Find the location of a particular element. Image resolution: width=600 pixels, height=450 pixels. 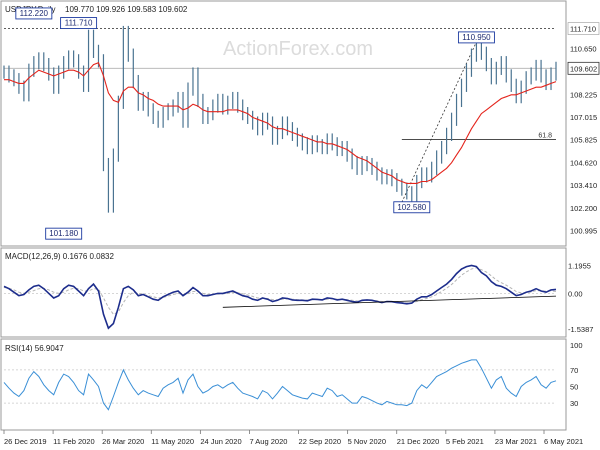

fib-trend-line is located at coordinates (439, 122).